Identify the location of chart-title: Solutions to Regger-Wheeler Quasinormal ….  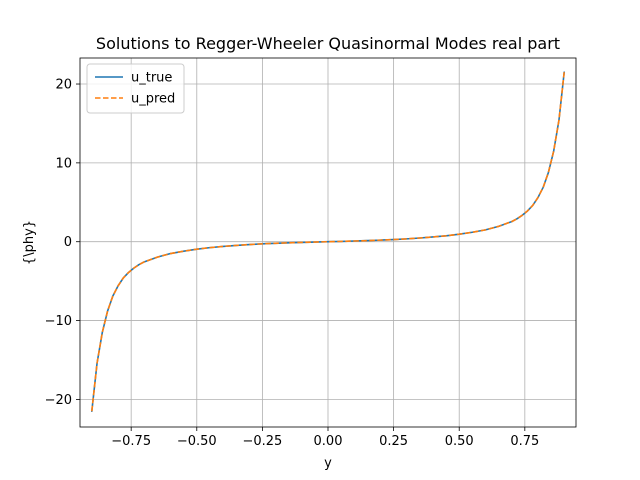
(328, 43).